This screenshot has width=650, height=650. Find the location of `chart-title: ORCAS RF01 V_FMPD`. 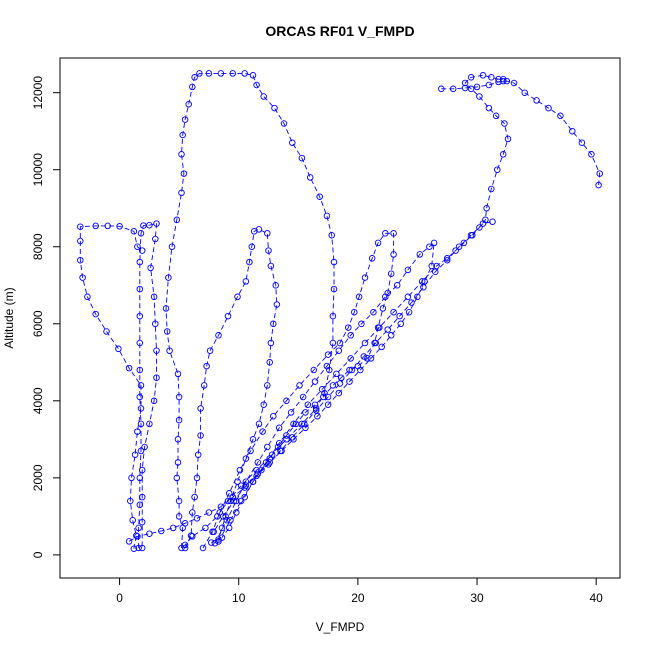

chart-title: ORCAS RF01 V_FMPD is located at coordinates (339, 31).